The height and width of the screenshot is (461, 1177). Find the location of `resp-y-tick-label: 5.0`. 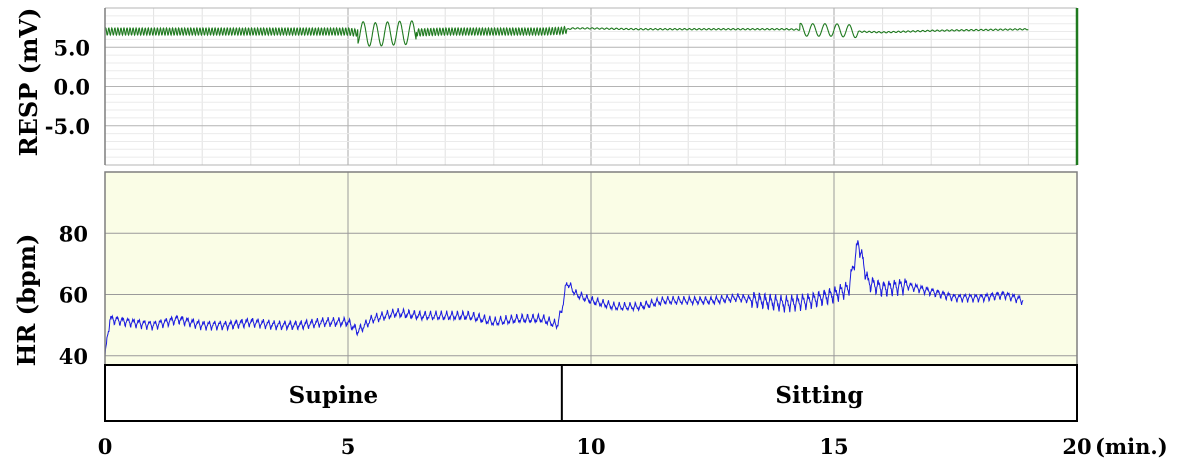

resp-y-tick-label: 5.0 is located at coordinates (71, 47).